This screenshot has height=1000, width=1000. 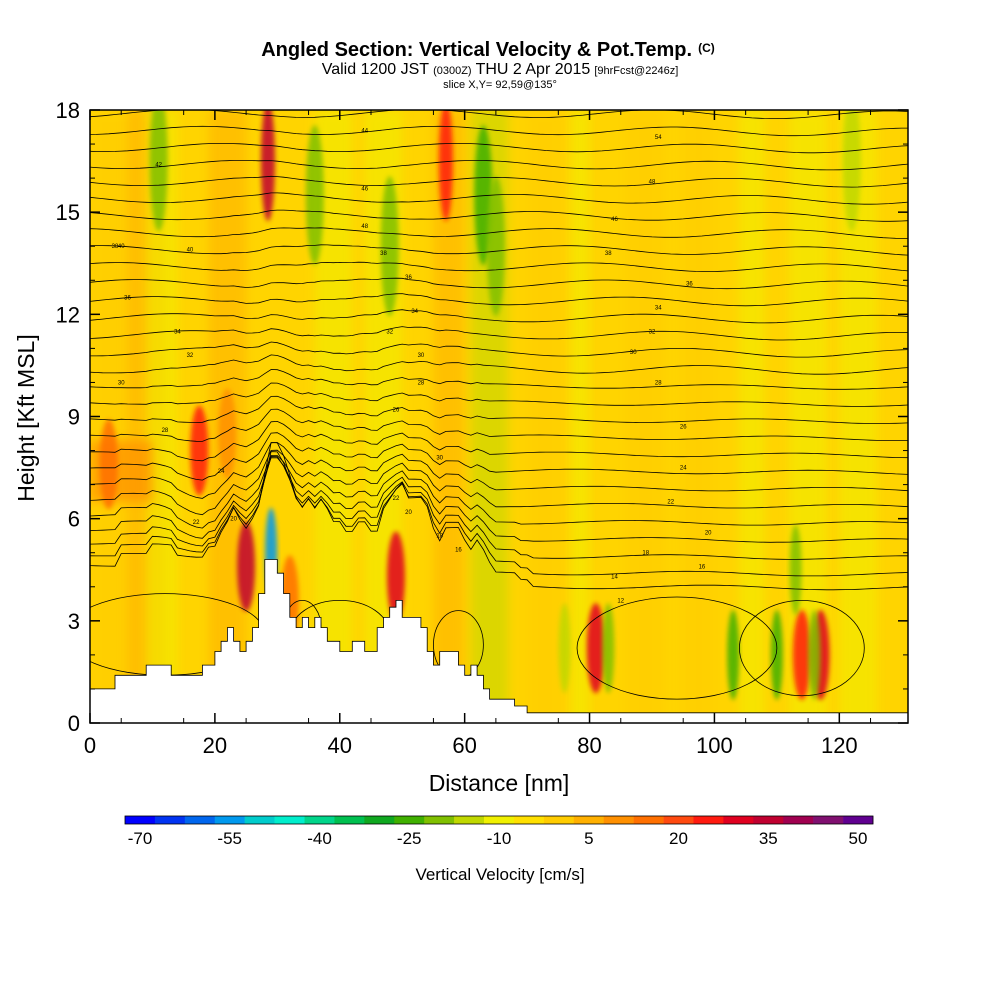 I want to click on theta-contour-label: 14, so click(x=614, y=578).